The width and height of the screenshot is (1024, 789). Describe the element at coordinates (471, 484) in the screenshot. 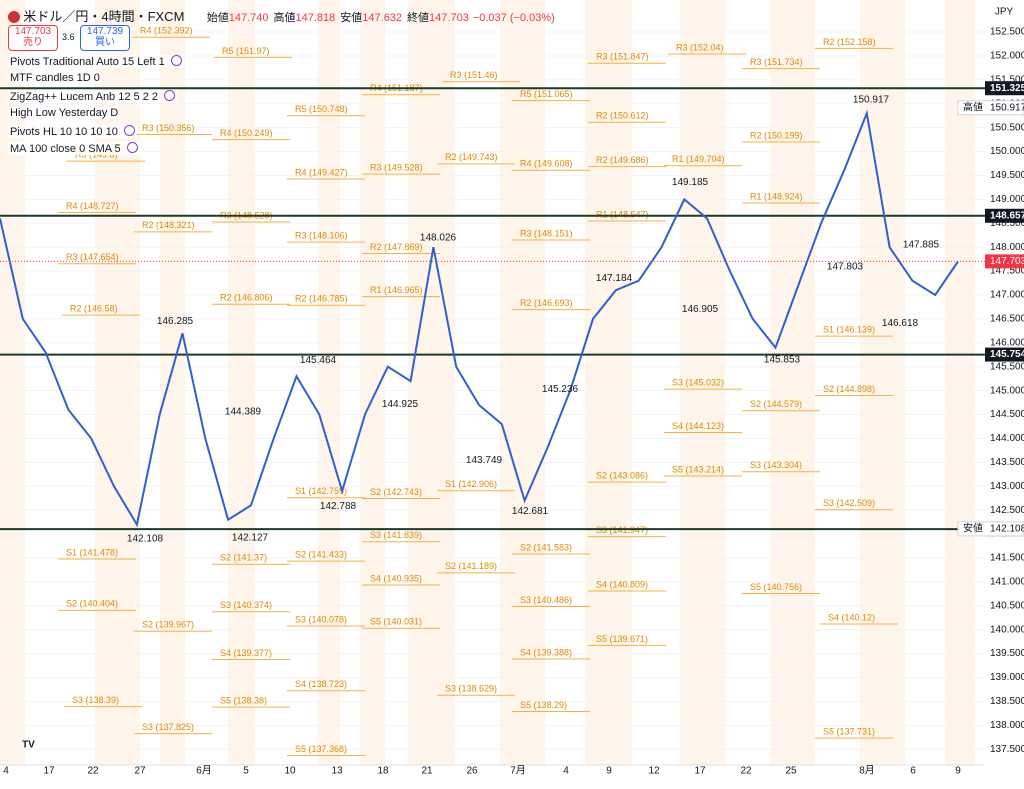

I see `pivot-label: S1 (142.906)` at that location.